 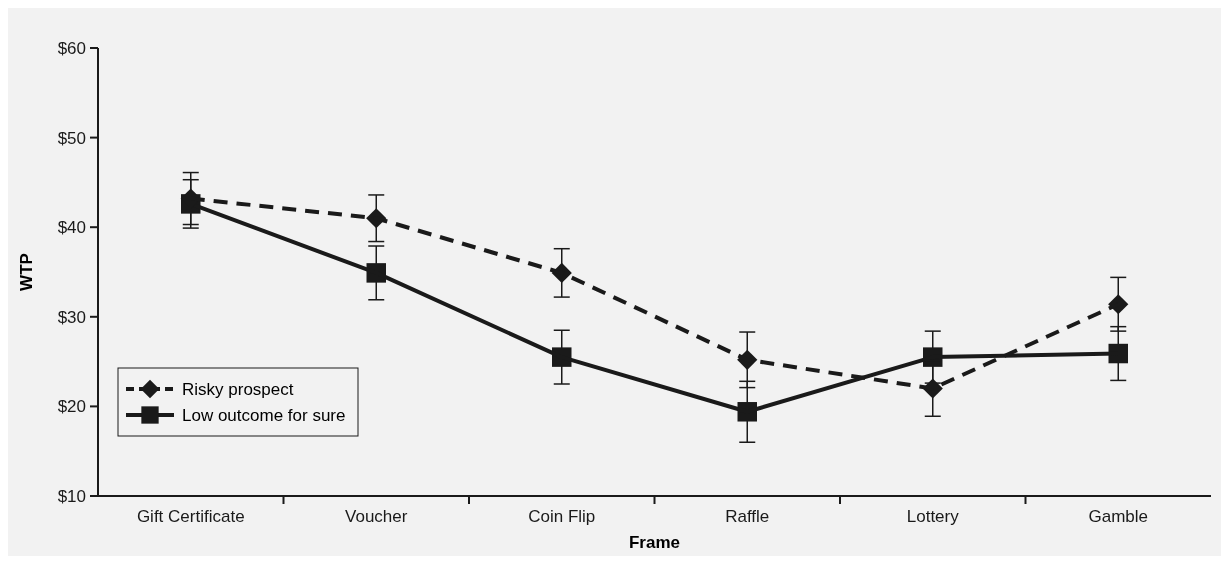 I want to click on x-tick-label: Lottery, so click(x=933, y=516).